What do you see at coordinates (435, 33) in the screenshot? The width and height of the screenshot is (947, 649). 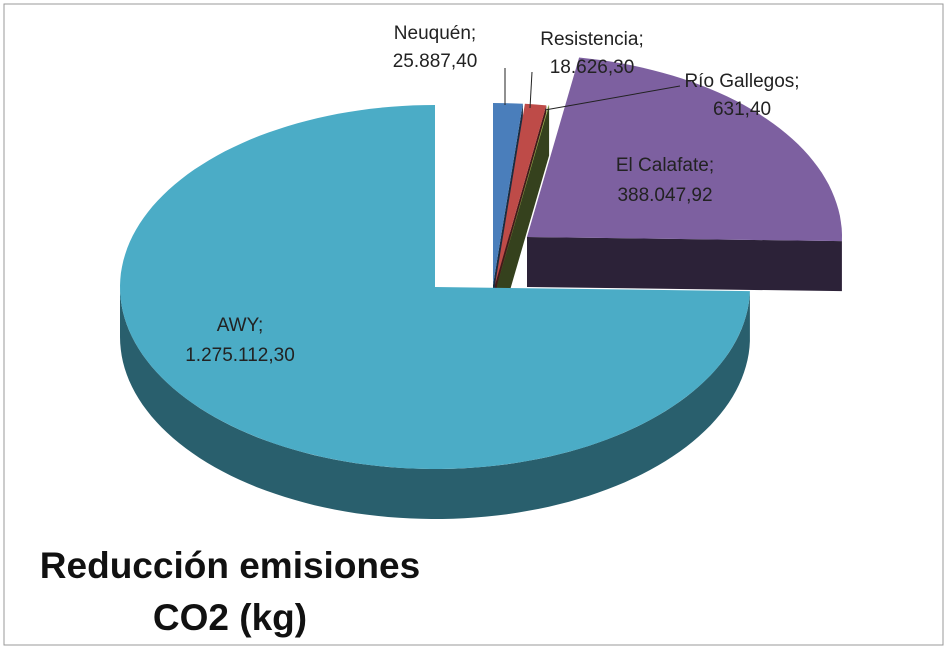 I see `slice-category-label: Neuquén;` at bounding box center [435, 33].